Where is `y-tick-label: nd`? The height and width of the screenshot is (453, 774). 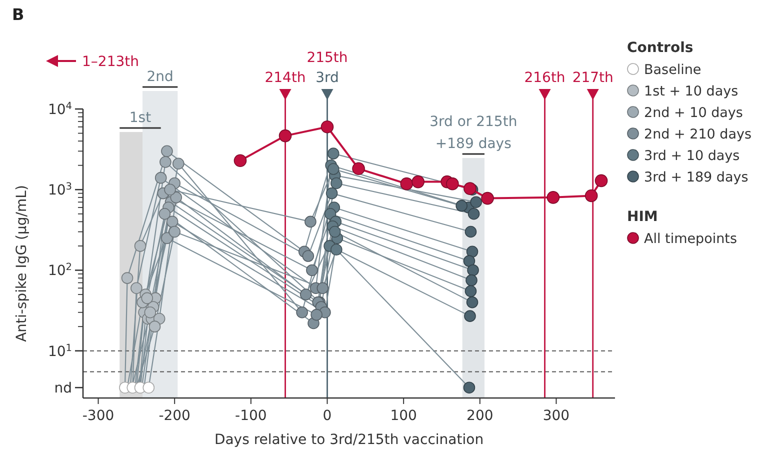
y-tick-label: nd is located at coordinates (63, 388).